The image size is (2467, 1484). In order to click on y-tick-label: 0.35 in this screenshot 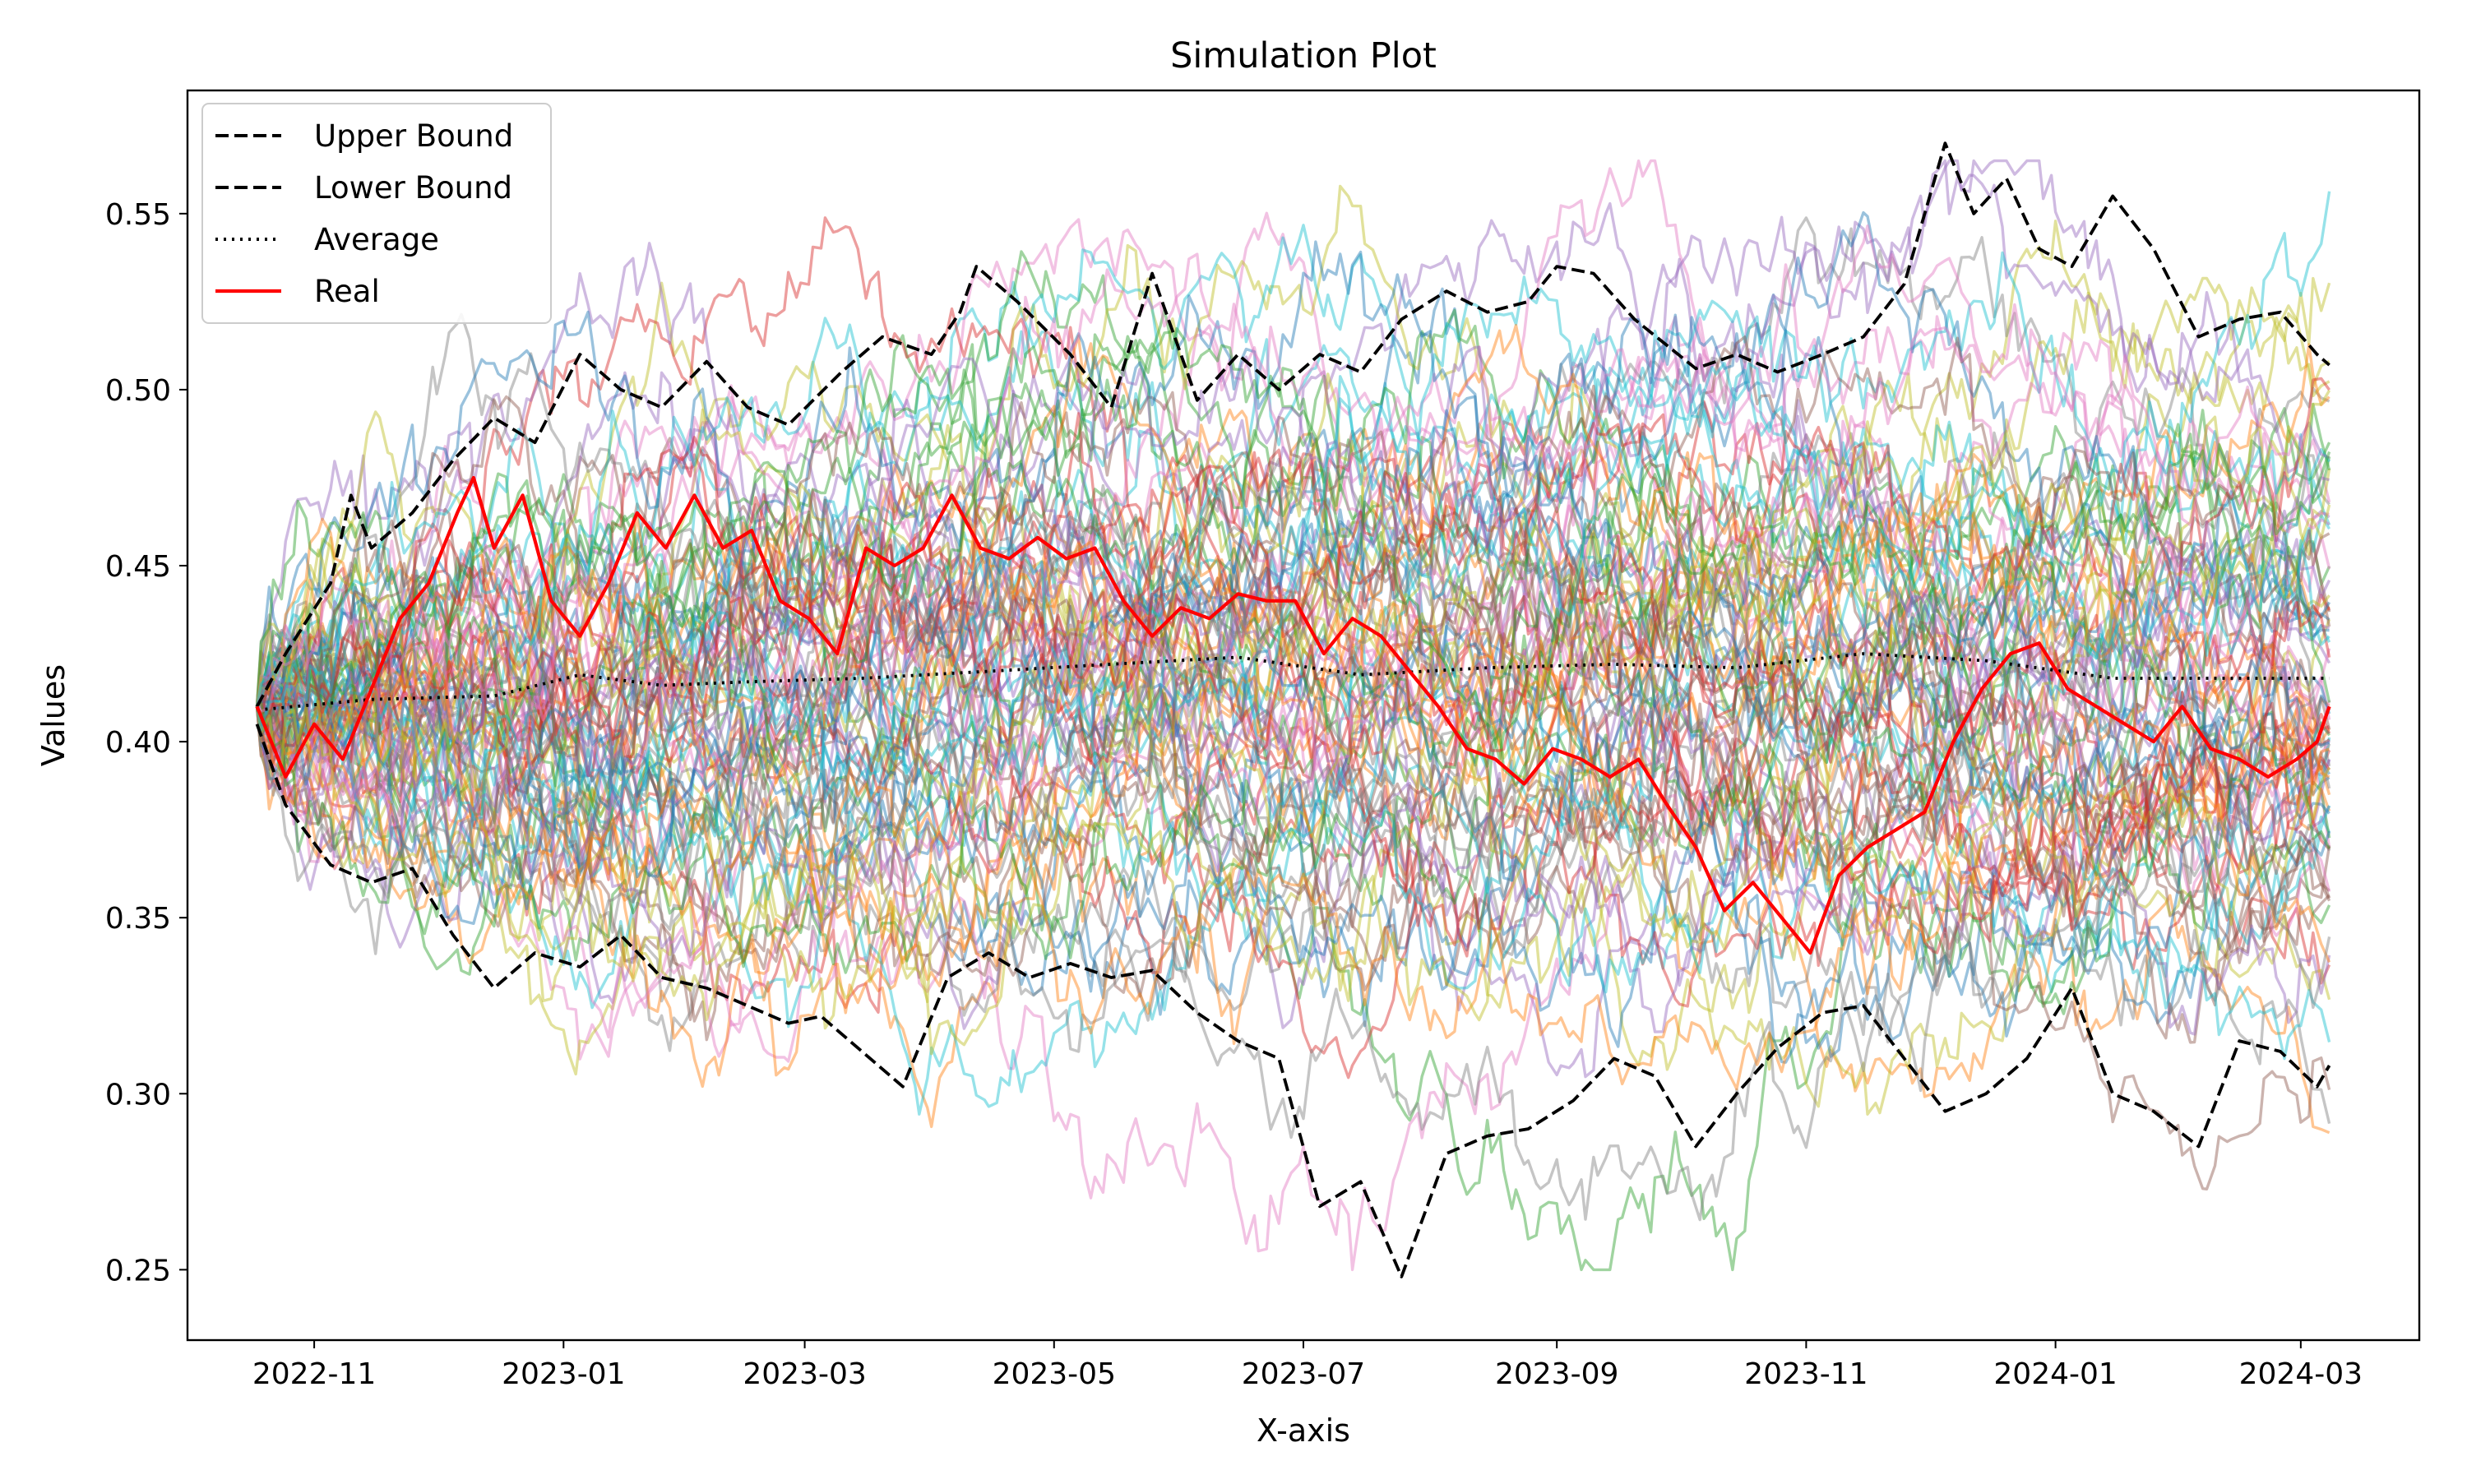, I will do `click(138, 919)`.